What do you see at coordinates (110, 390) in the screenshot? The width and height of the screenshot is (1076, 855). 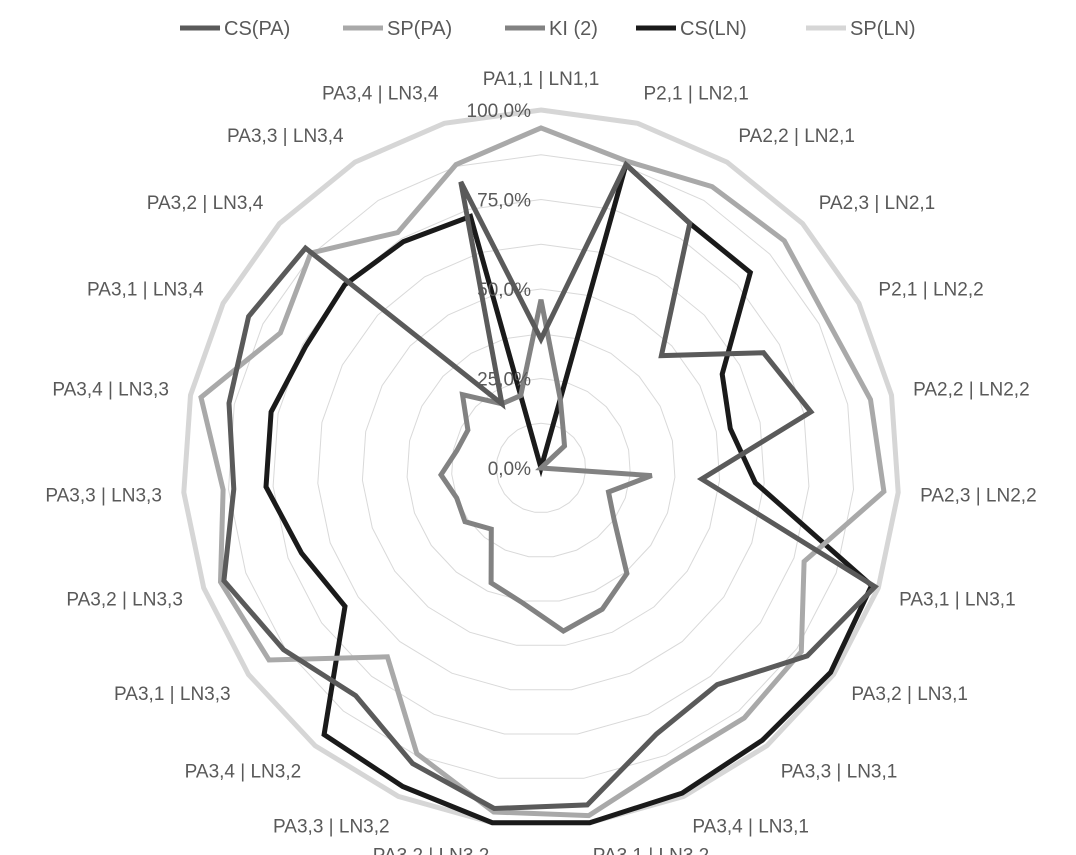 I see `category-label: PA3,4 | LN3,3` at bounding box center [110, 390].